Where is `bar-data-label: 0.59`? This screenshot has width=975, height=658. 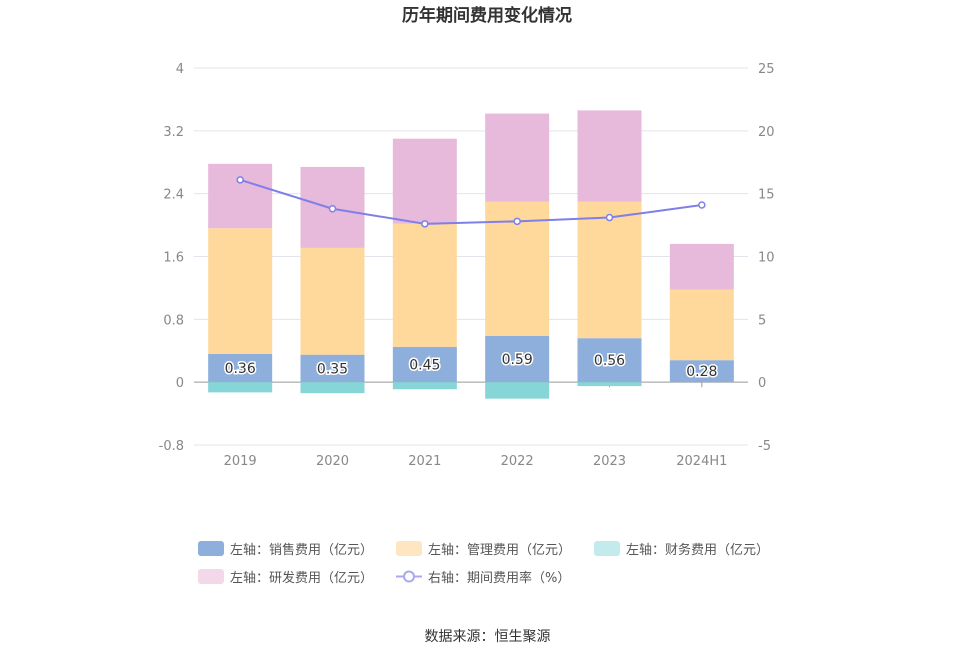 bar-data-label: 0.59 is located at coordinates (517, 360).